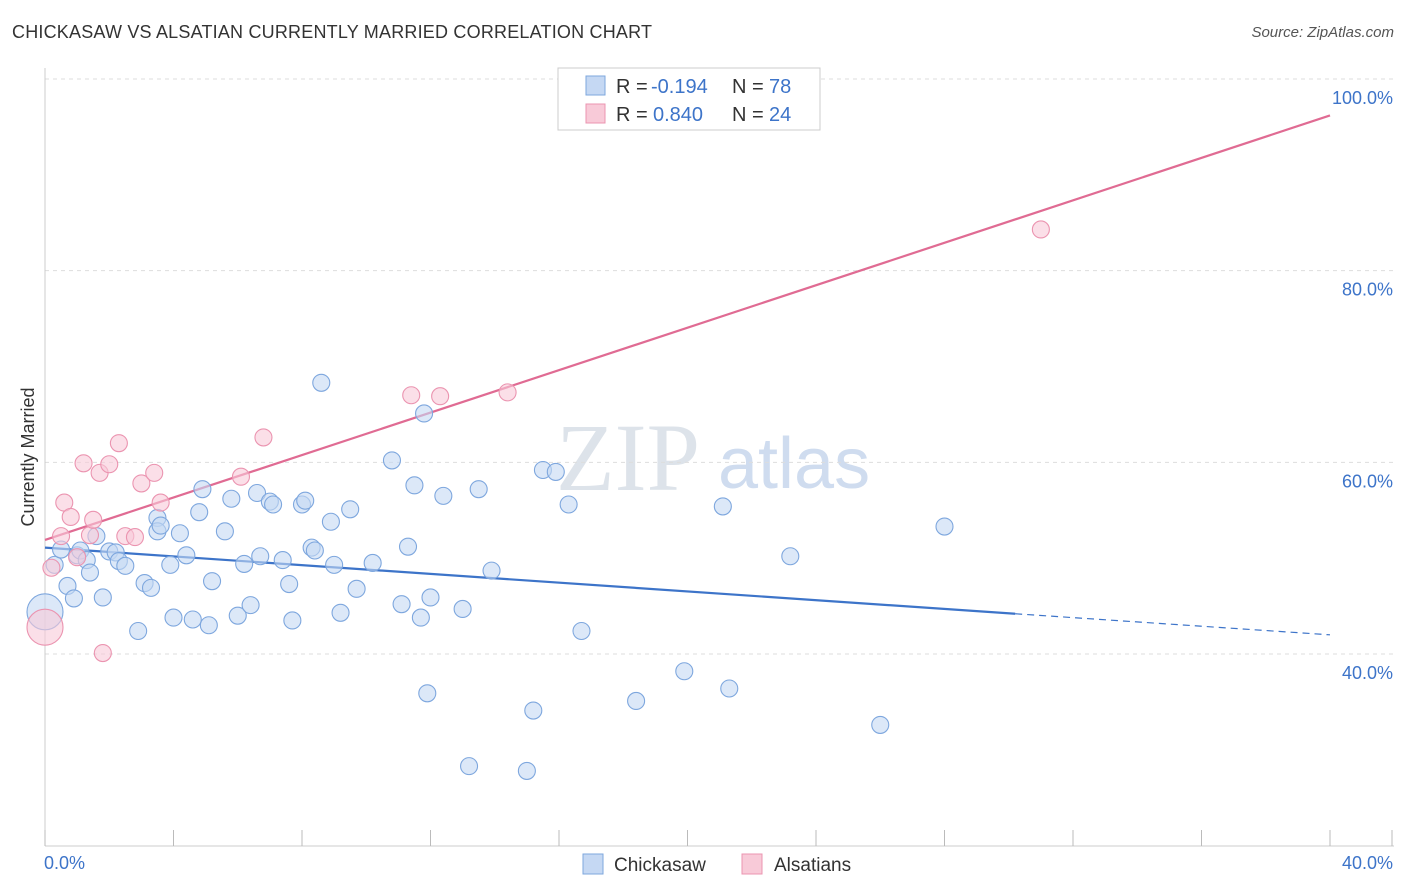 The image size is (1406, 892). I want to click on legend-swatch-chickasaw, so click(595, 85).